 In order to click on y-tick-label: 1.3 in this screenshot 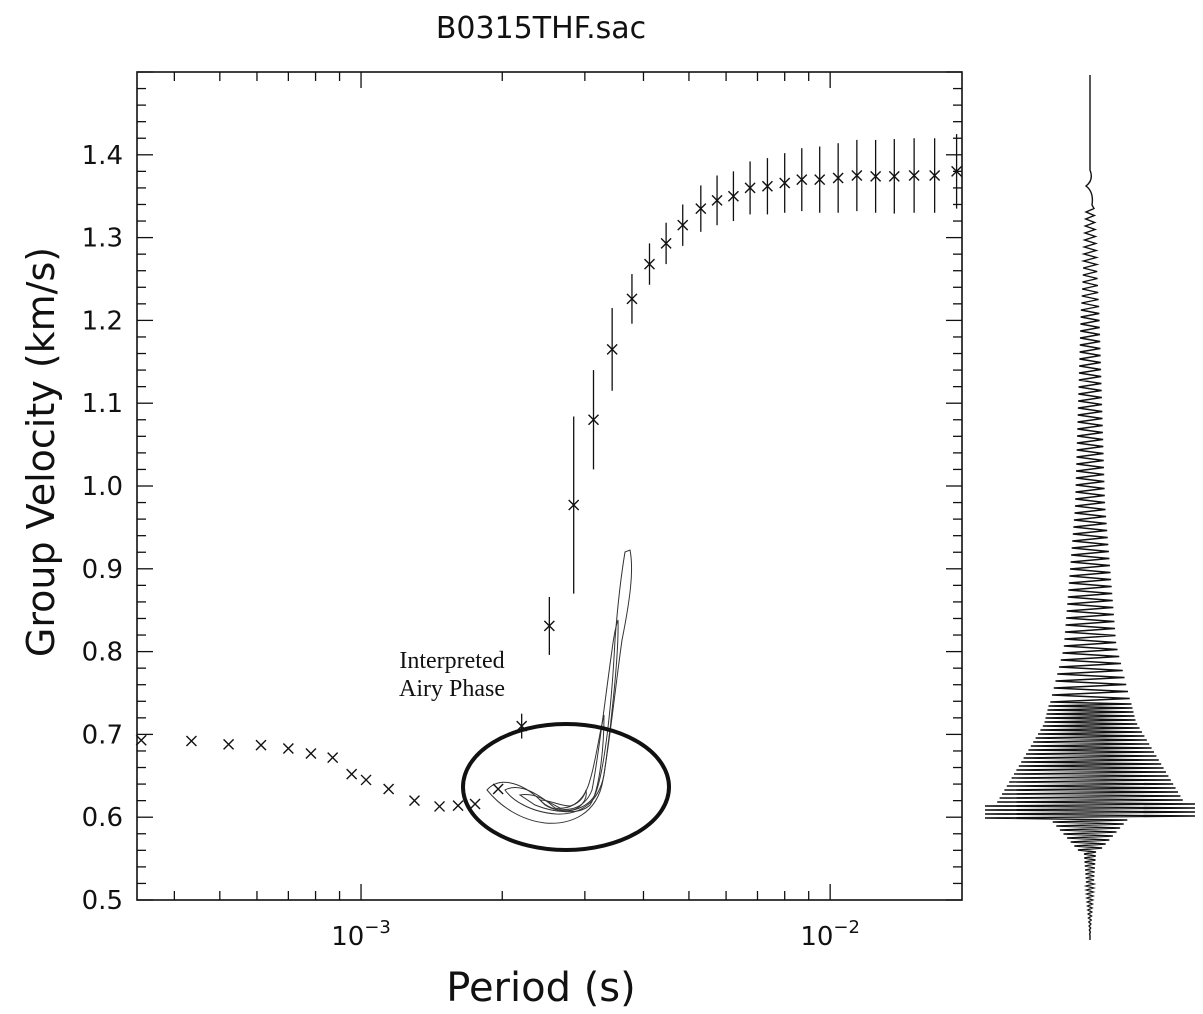, I will do `click(102, 239)`.